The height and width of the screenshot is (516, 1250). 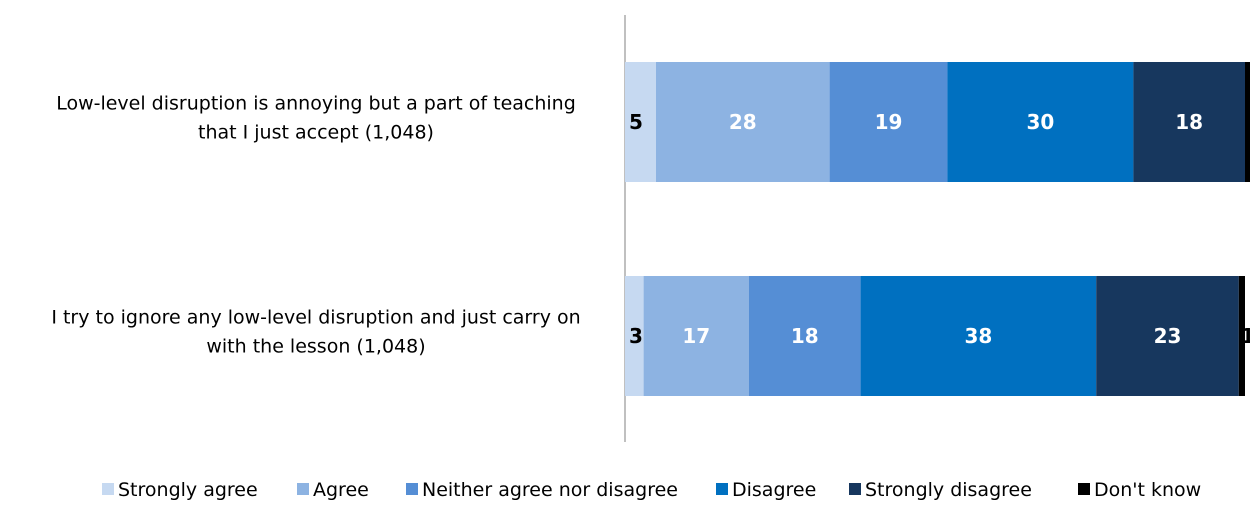 I want to click on legend-item: Disagree, so click(x=766, y=490).